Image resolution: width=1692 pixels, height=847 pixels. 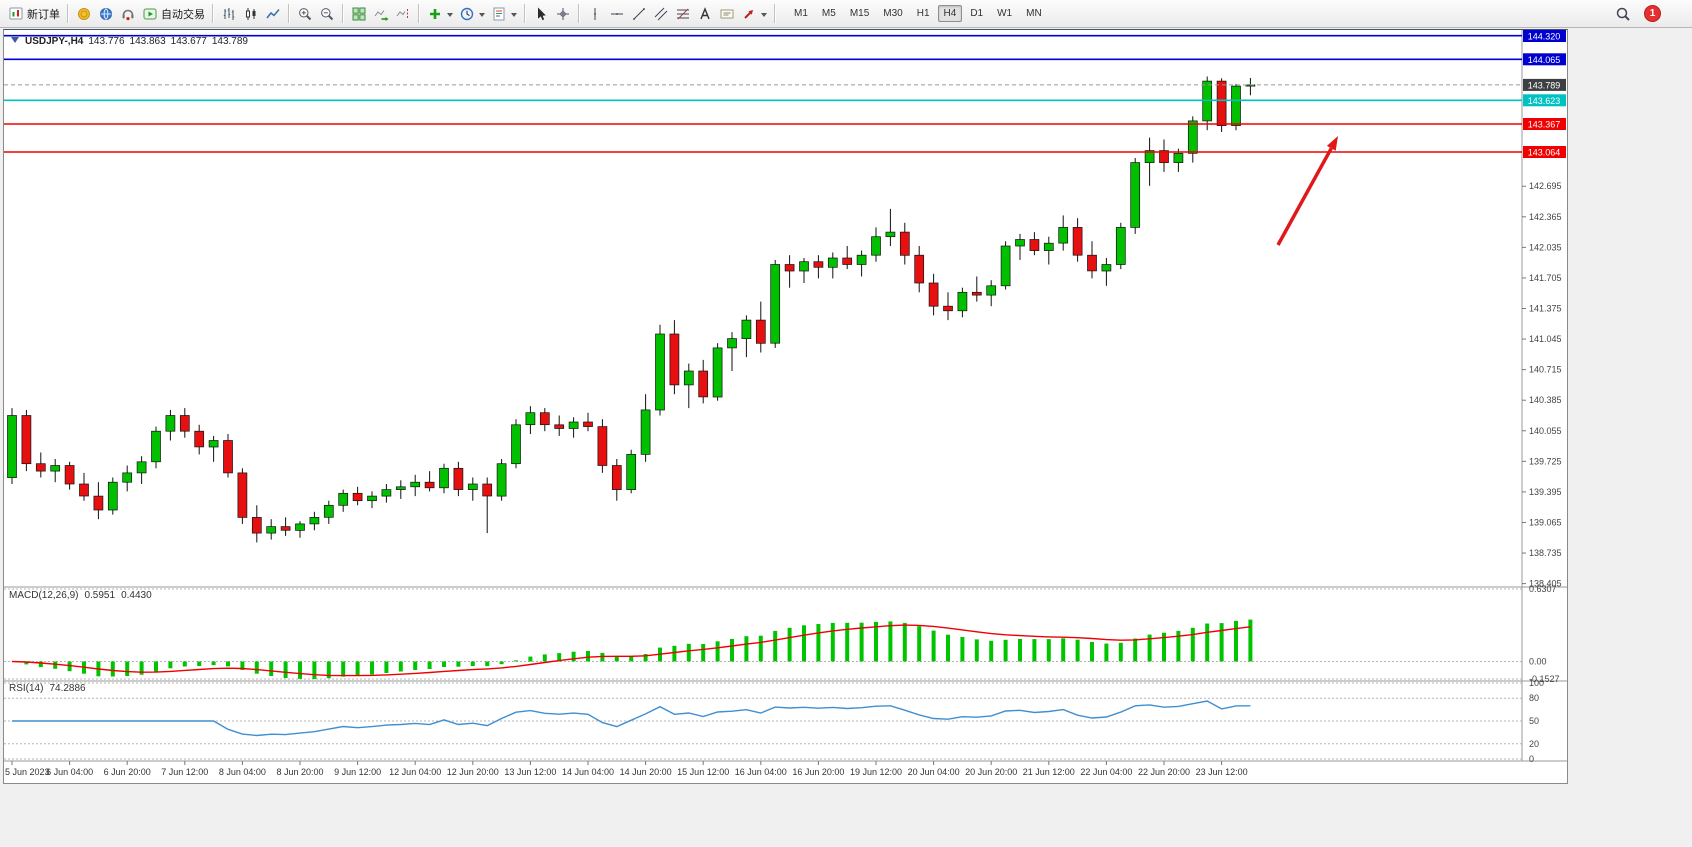 What do you see at coordinates (1164, 772) in the screenshot?
I see `time-axis-label: 22 Jun 20:00` at bounding box center [1164, 772].